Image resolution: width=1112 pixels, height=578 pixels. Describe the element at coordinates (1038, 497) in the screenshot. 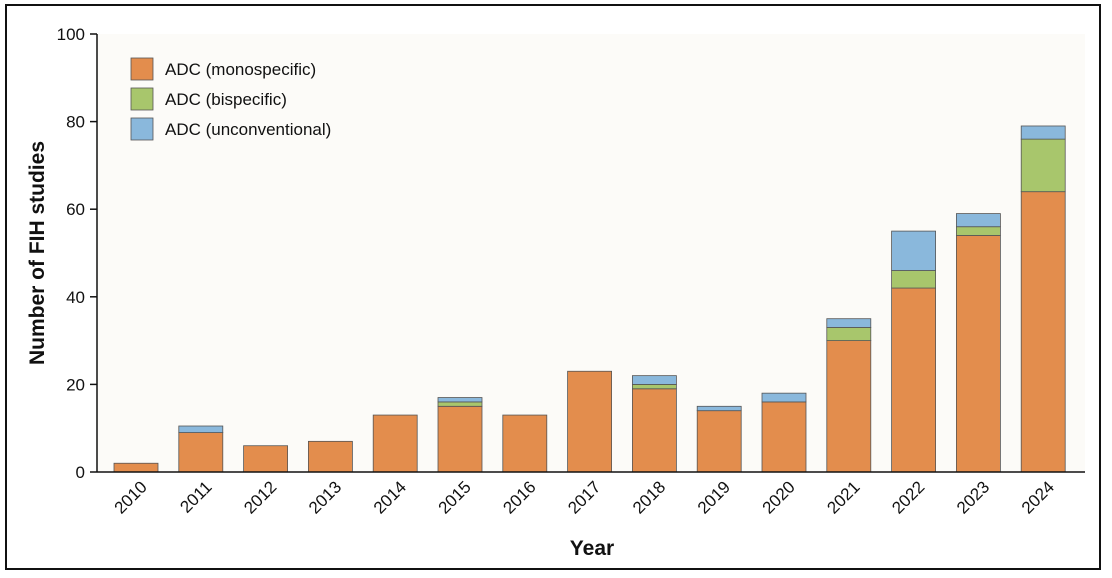

I see `x-tick-label-2024: 2024` at that location.